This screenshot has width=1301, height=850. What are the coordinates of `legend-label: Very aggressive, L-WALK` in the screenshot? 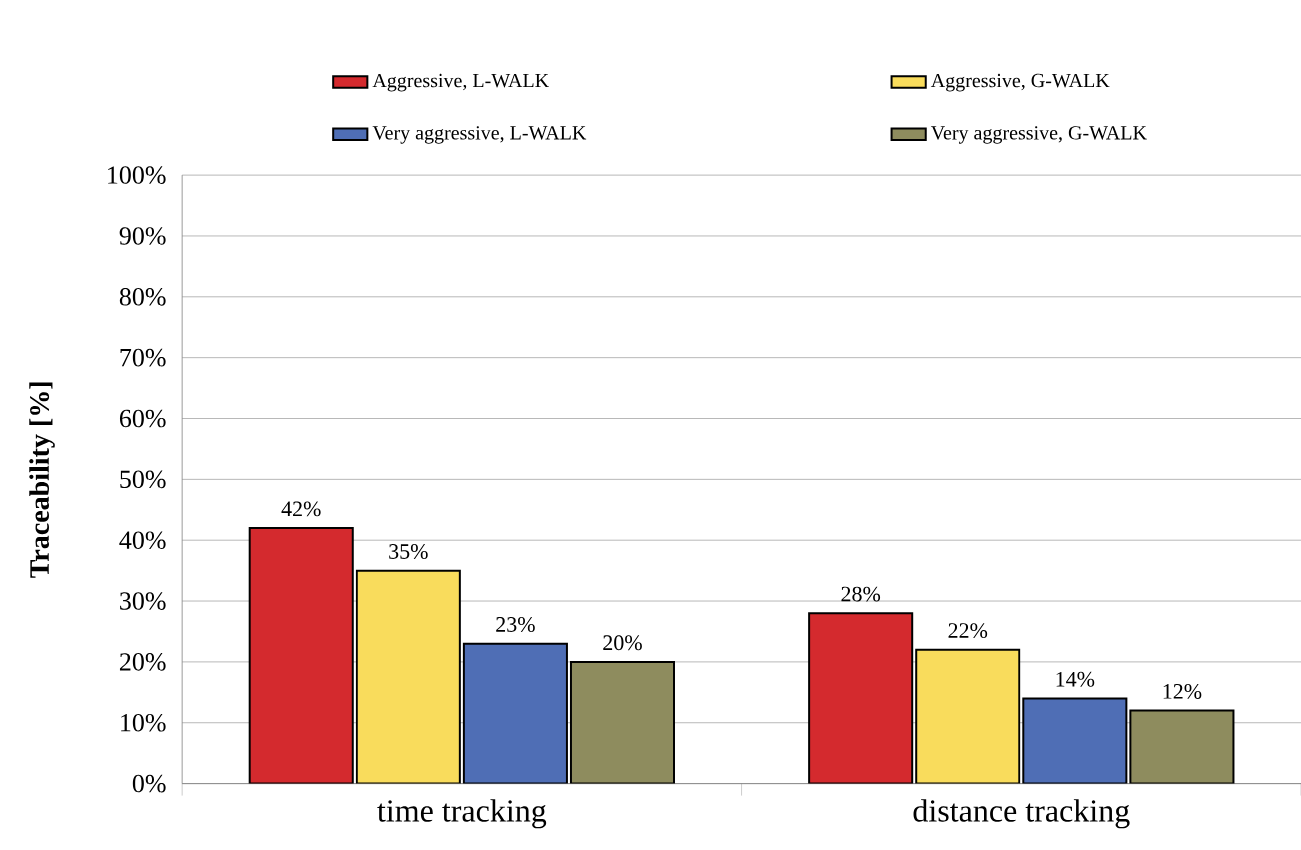 It's located at (479, 135).